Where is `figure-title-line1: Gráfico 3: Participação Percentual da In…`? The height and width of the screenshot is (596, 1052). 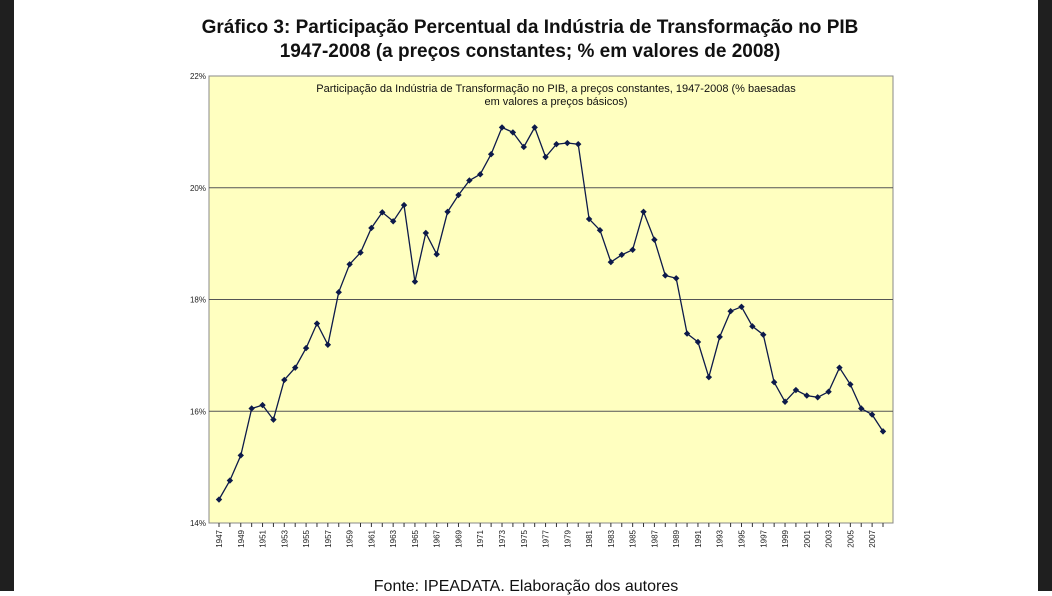
figure-title-line1: Gráfico 3: Participação Percentual da In… is located at coordinates (530, 27).